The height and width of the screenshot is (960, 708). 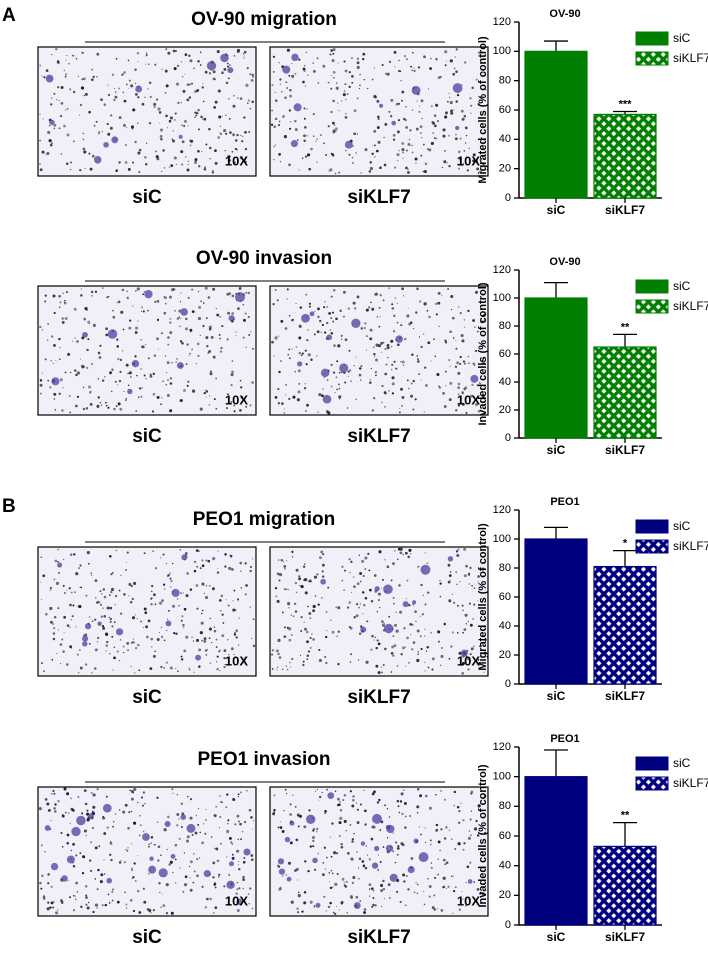 I want to click on legend-label: siKLF7, so click(x=690, y=546).